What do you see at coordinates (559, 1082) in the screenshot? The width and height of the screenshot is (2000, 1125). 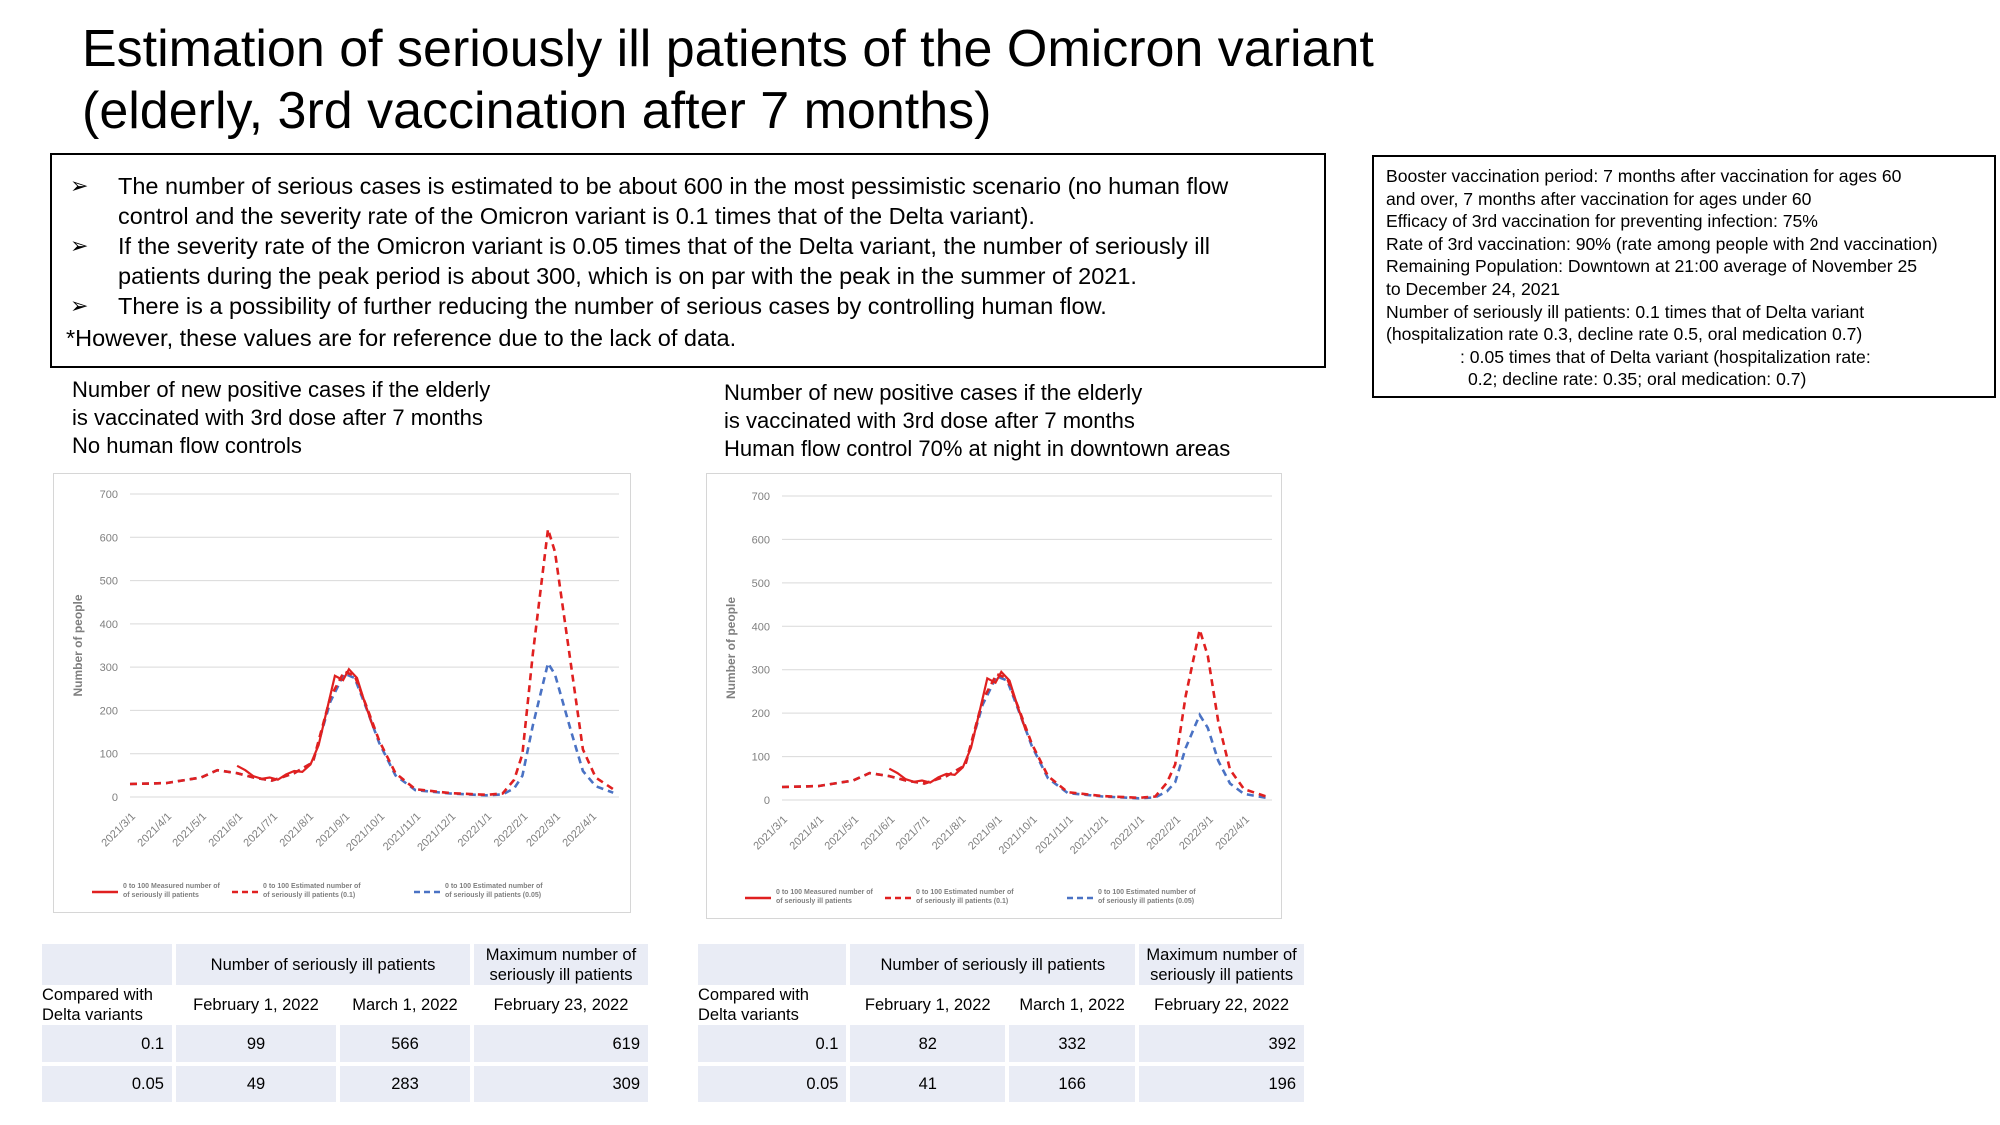 I see `table-cell: 309` at bounding box center [559, 1082].